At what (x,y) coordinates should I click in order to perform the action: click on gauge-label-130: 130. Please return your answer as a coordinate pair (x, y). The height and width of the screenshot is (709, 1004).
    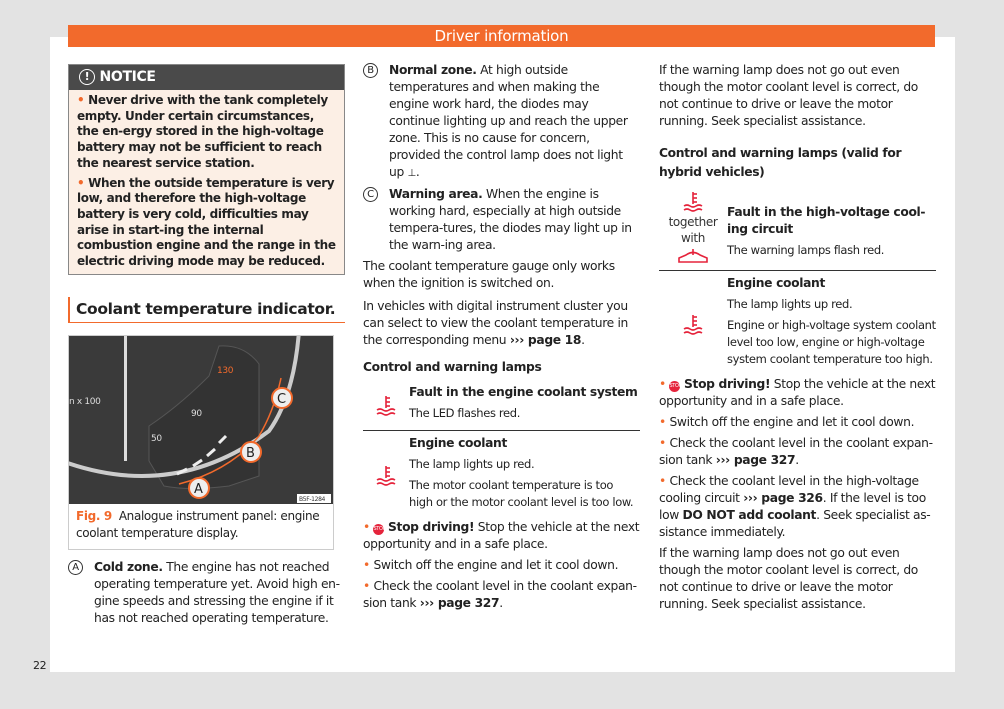
    Looking at the image, I should click on (225, 371).